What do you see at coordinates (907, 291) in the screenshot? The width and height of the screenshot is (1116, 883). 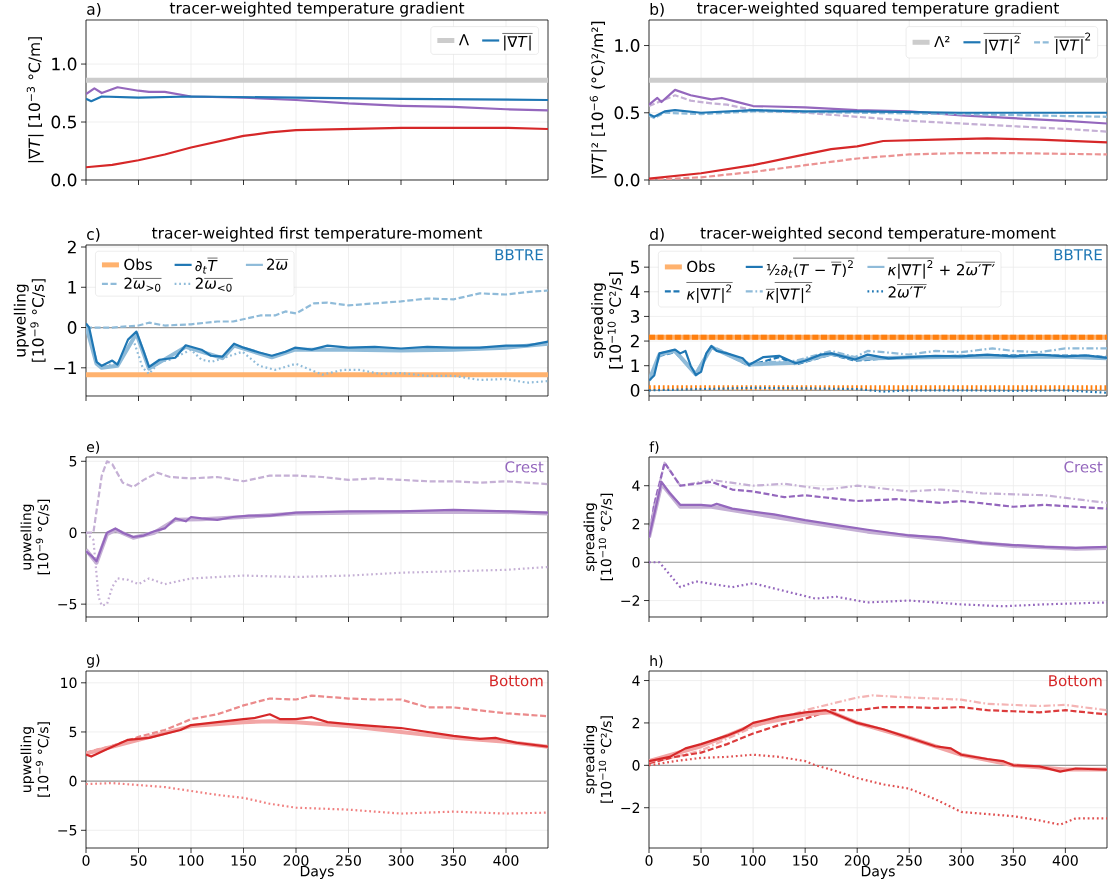 I see `legend-label: $\text{2}\overline{\text{\textit{ω}′\textit{T}′}}$` at bounding box center [907, 291].